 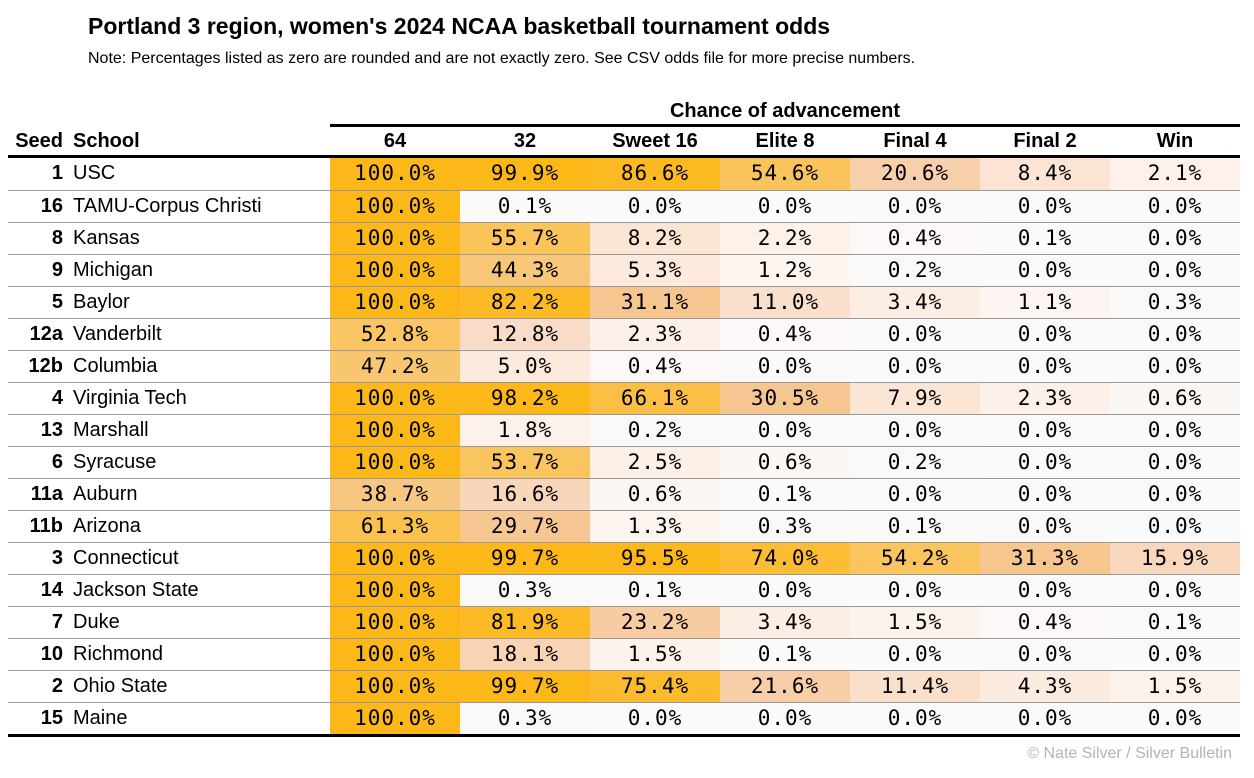 What do you see at coordinates (785, 113) in the screenshot?
I see `group-header: Chance of advancement` at bounding box center [785, 113].